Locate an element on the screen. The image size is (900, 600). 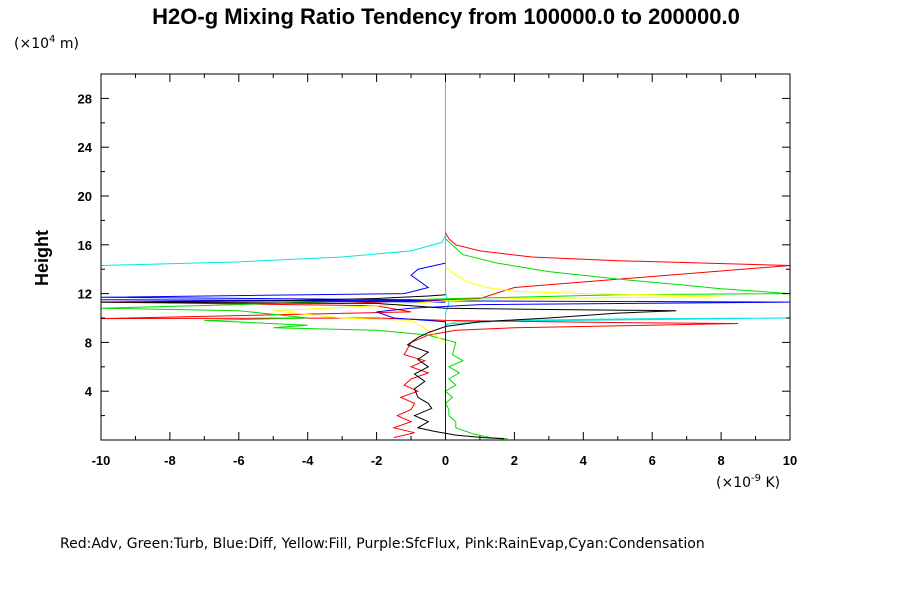
y-tick-label: 28 is located at coordinates (85, 98).